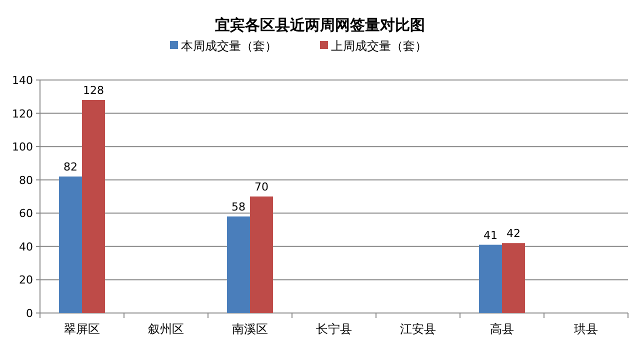 Image resolution: width=640 pixels, height=349 pixels. I want to click on data-label: 42, so click(513, 233).